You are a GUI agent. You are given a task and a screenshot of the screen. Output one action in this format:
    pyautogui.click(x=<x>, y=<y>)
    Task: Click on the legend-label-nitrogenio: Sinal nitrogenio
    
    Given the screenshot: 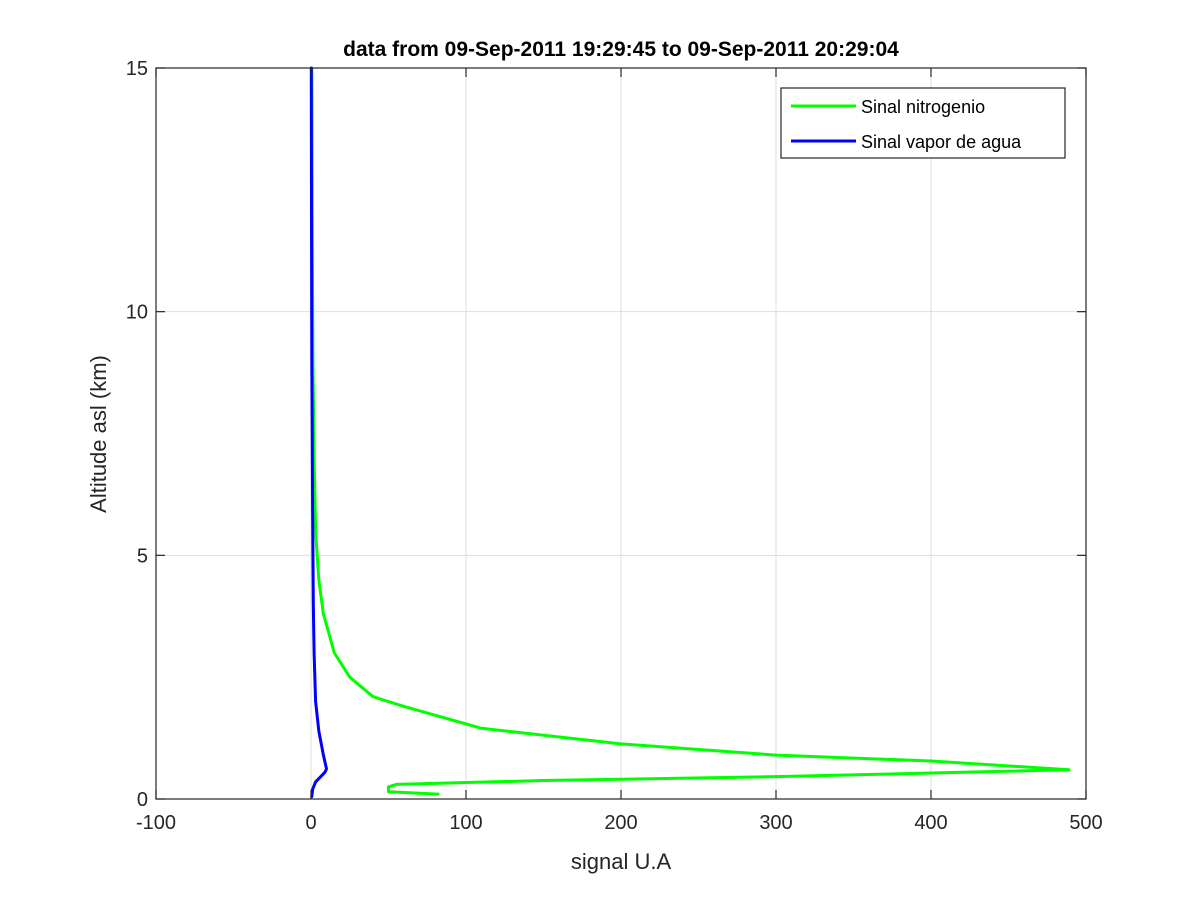 What is the action you would take?
    pyautogui.click(x=923, y=107)
    